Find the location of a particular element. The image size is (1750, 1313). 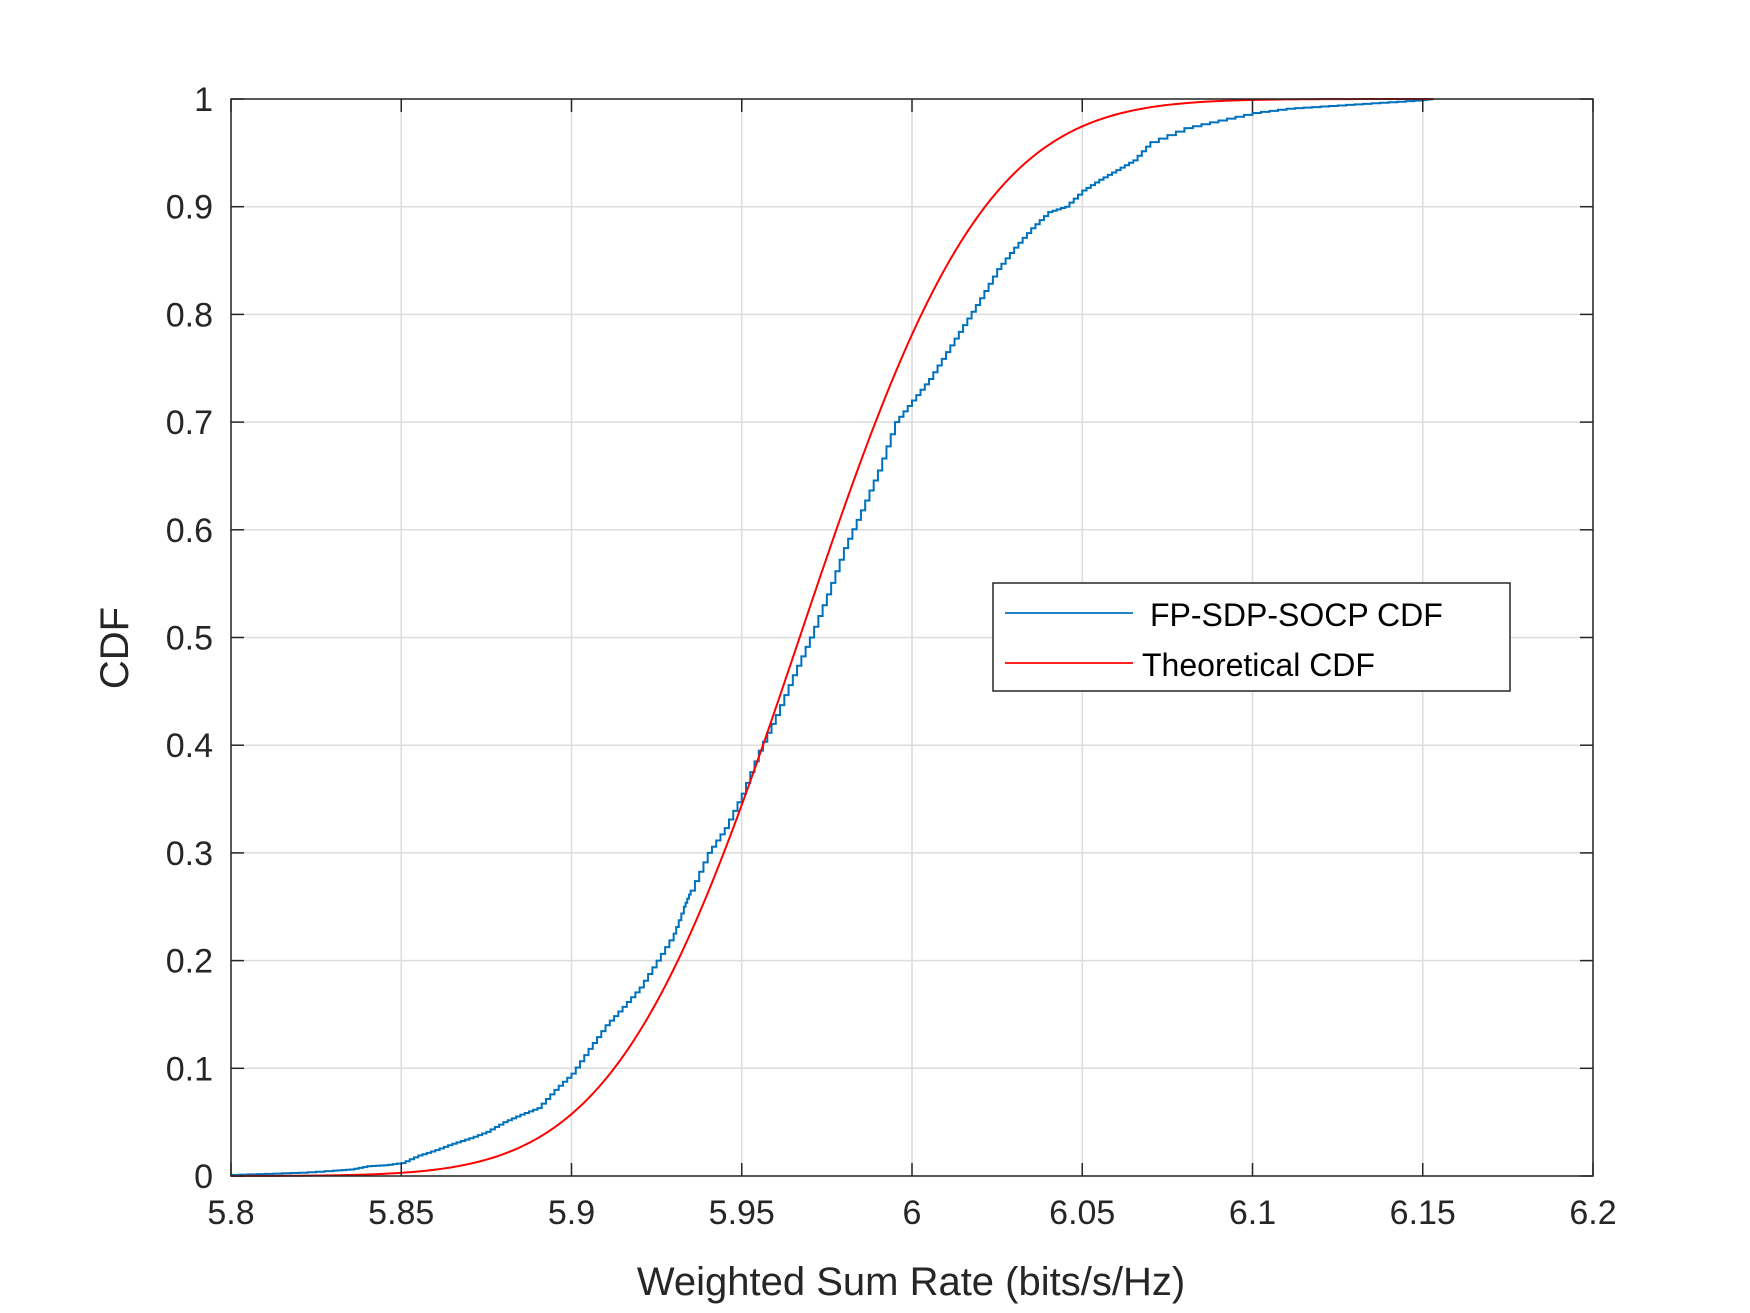

y-axis-label: CDF is located at coordinates (115, 648).